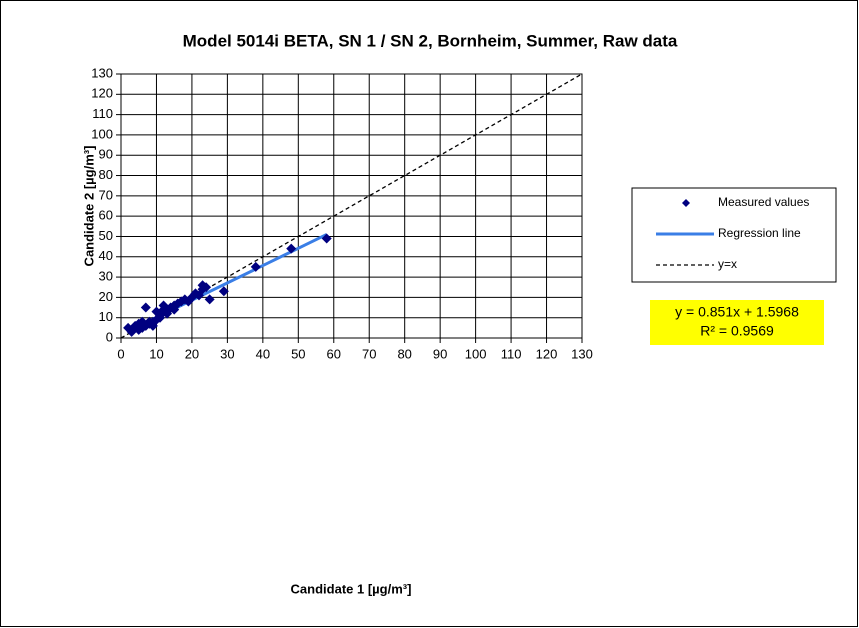 The height and width of the screenshot is (628, 859). What do you see at coordinates (102, 113) in the screenshot?
I see `y-tick-label: 110` at bounding box center [102, 113].